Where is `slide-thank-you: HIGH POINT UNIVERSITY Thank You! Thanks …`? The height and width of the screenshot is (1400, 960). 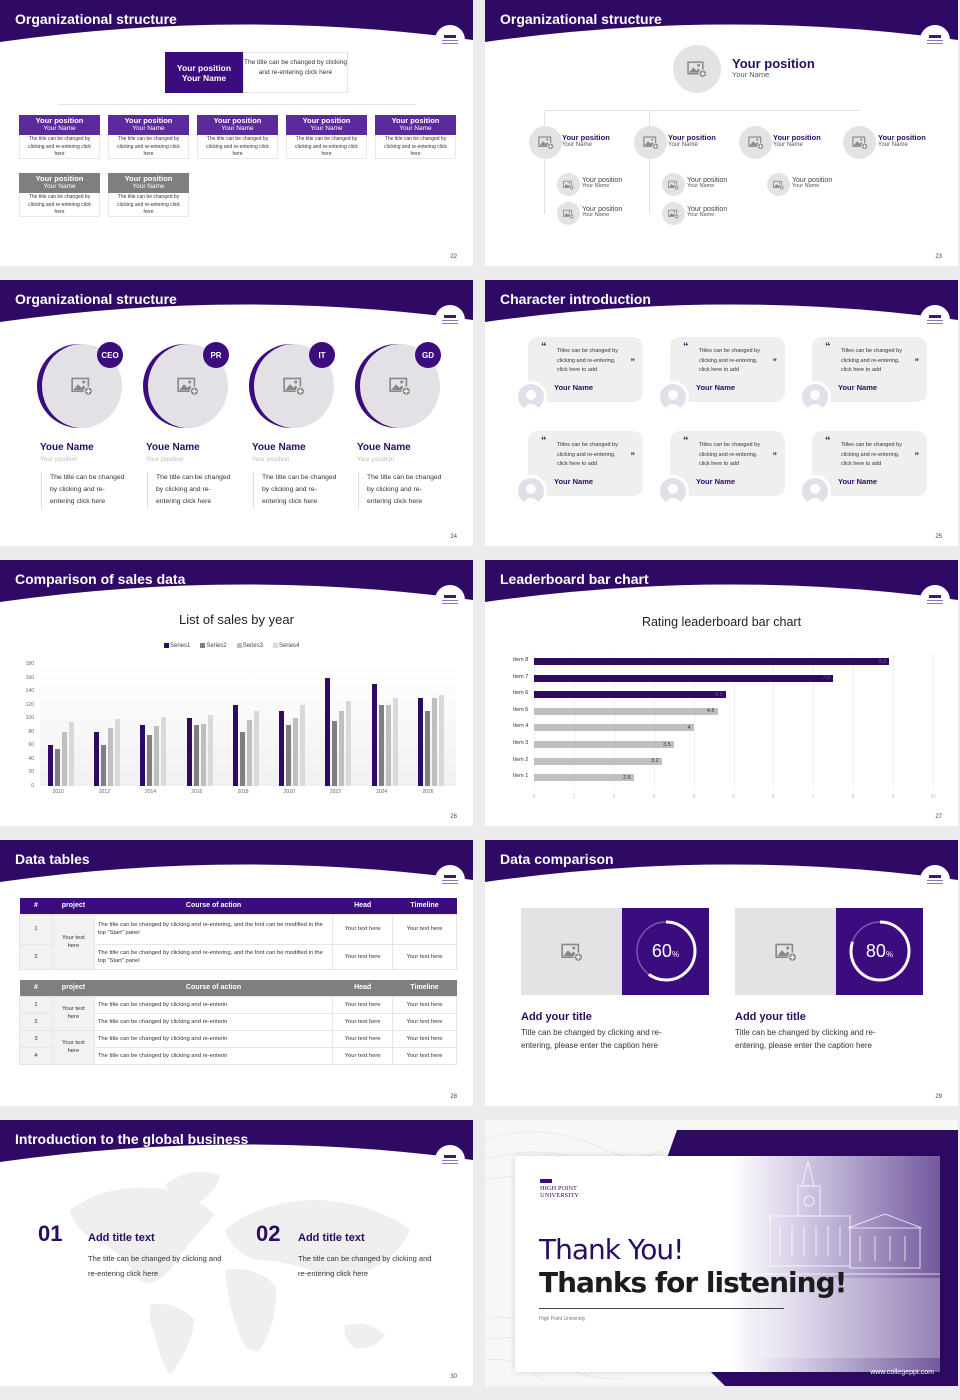
slide-thank-you: HIGH POINT UNIVERSITY Thank You! Thanks … is located at coordinates (721, 1253).